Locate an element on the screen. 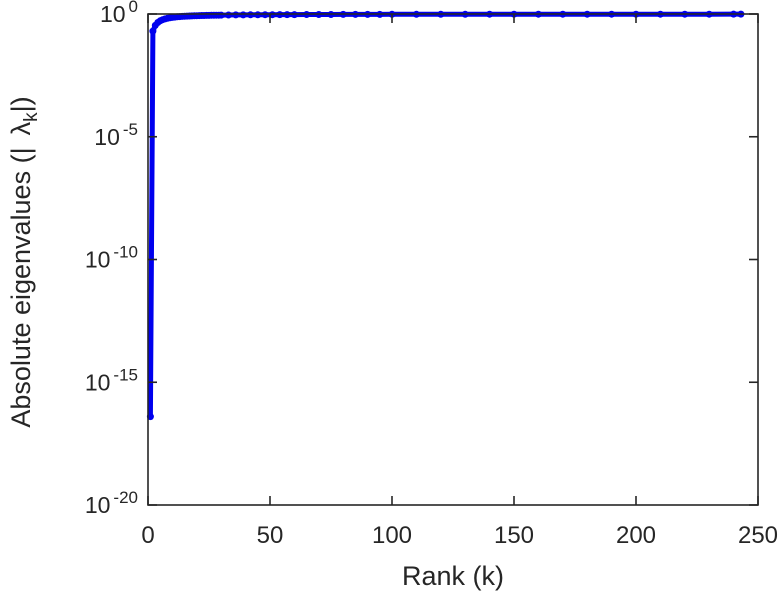 This screenshot has height=600, width=783. y-tick-label: 10 -15 is located at coordinates (111, 380).